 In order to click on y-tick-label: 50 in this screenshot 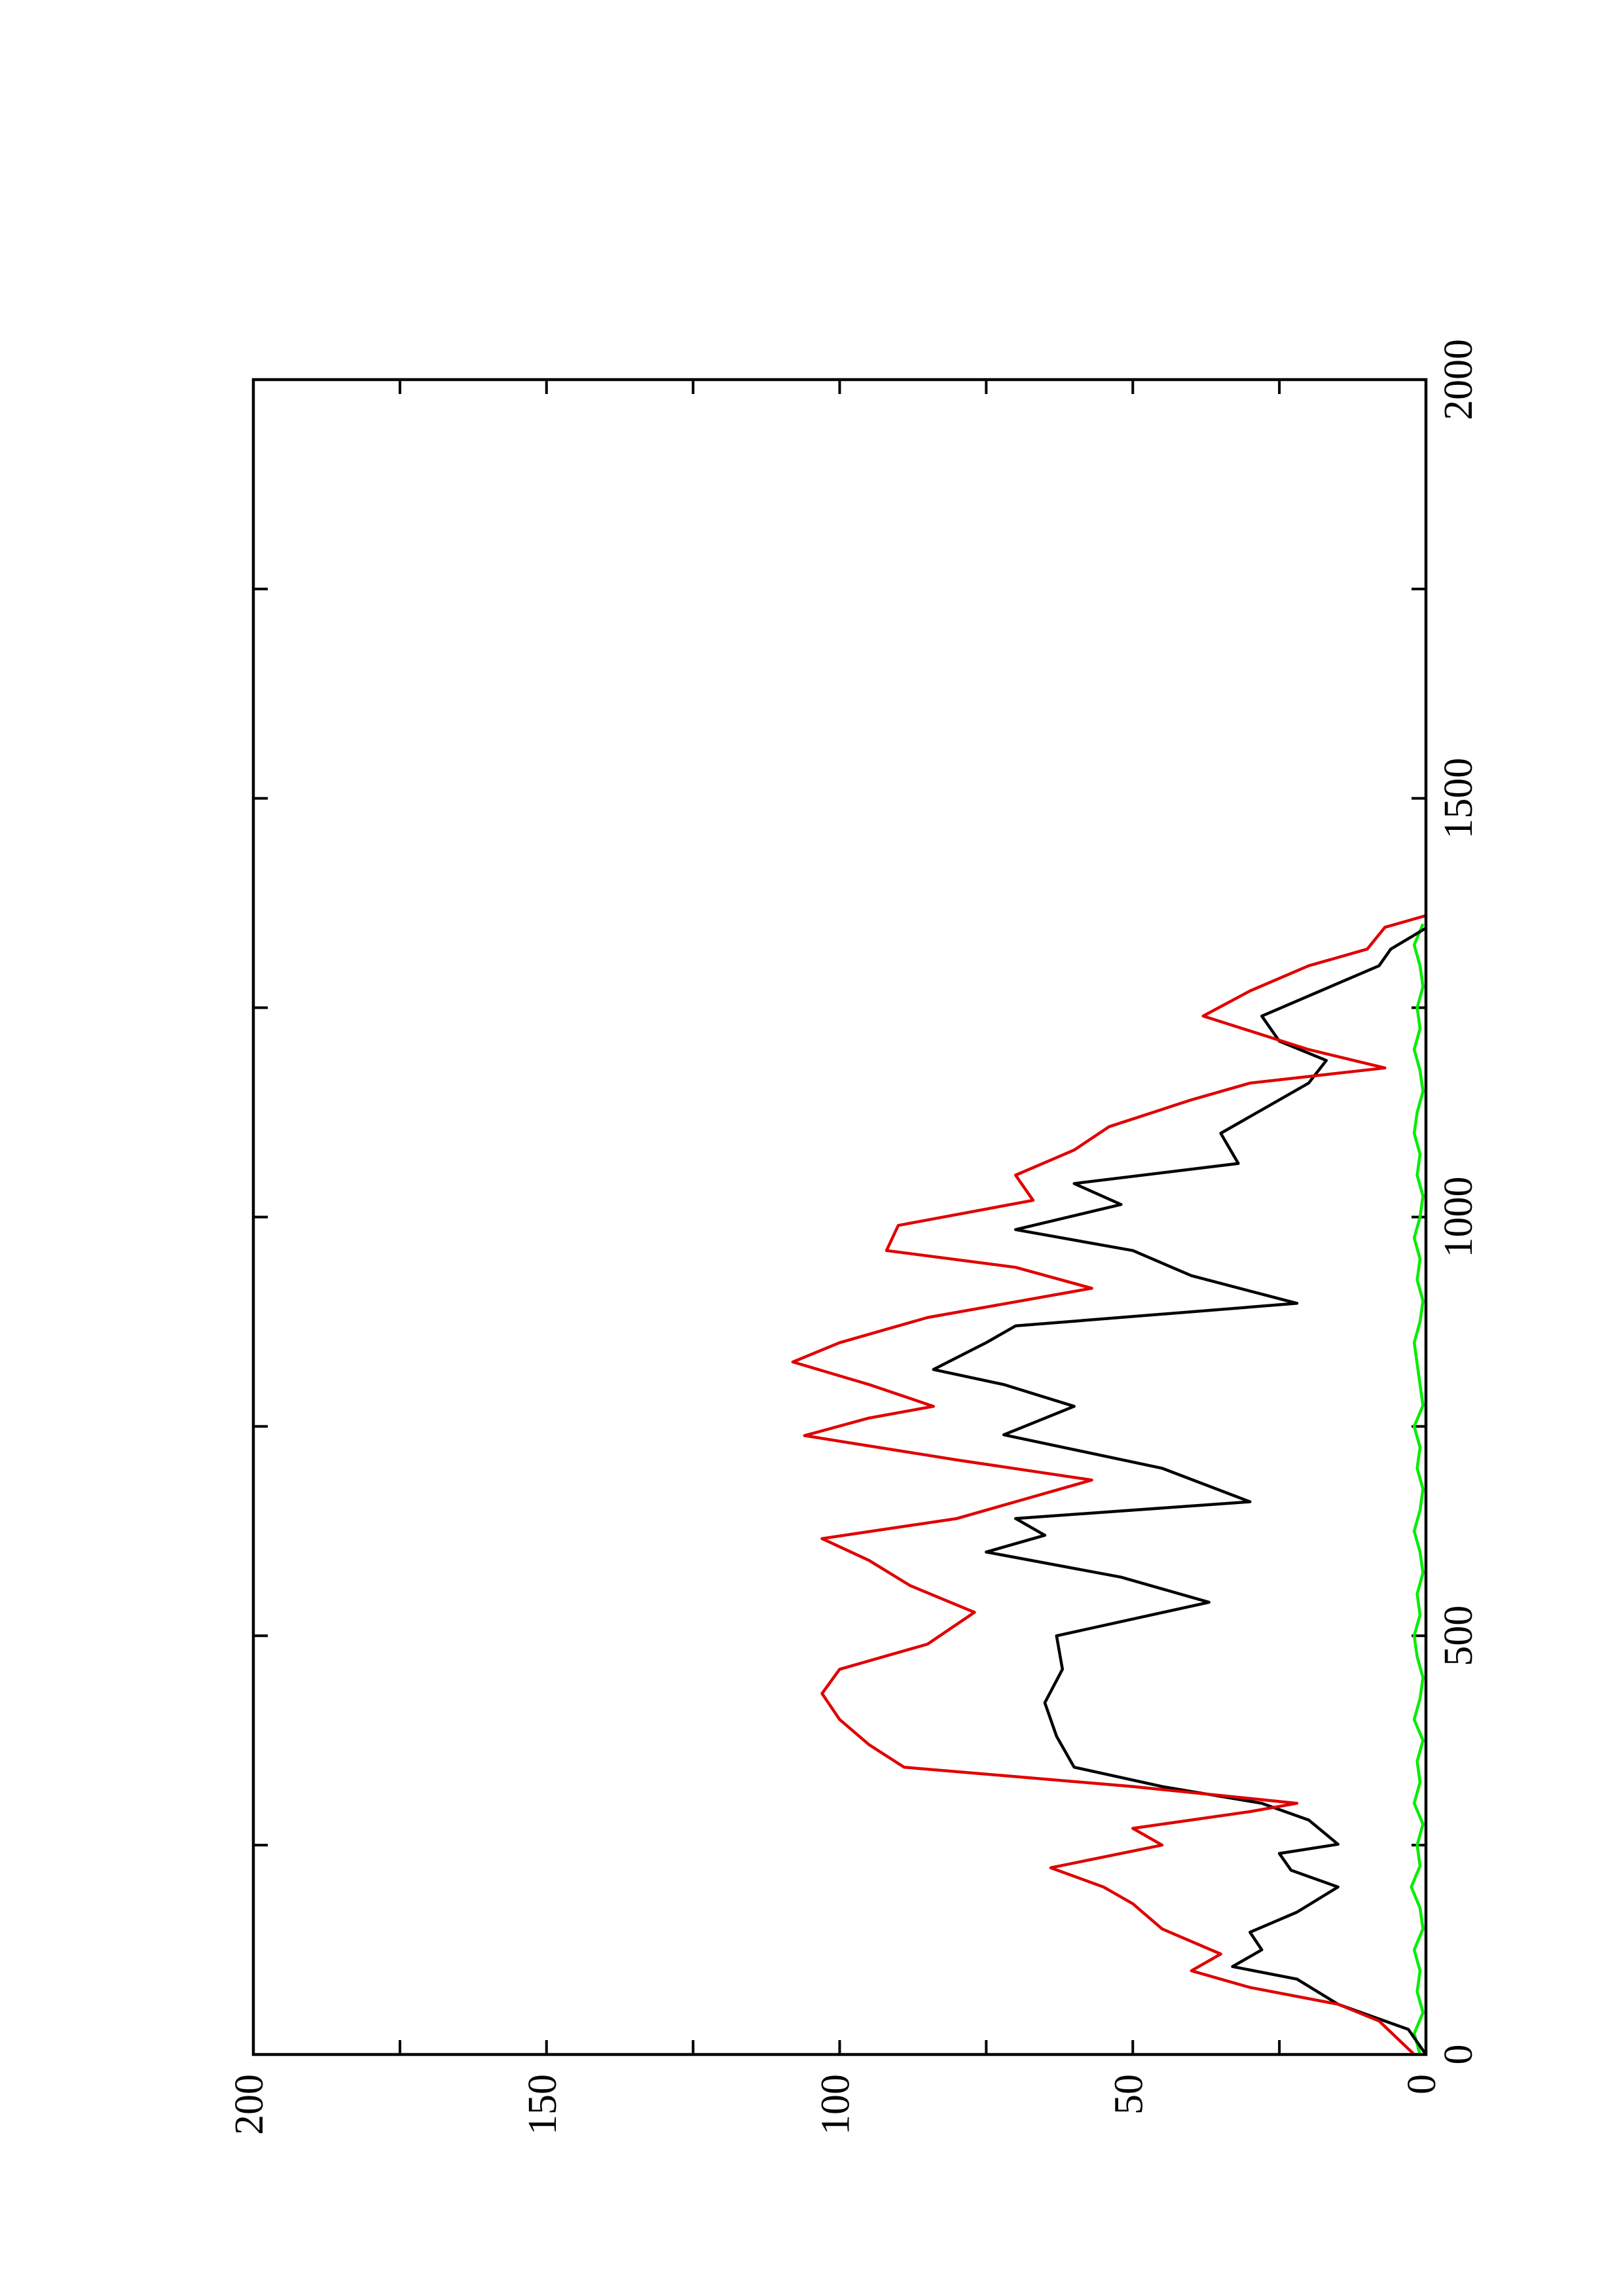, I will do `click(1128, 2094)`.